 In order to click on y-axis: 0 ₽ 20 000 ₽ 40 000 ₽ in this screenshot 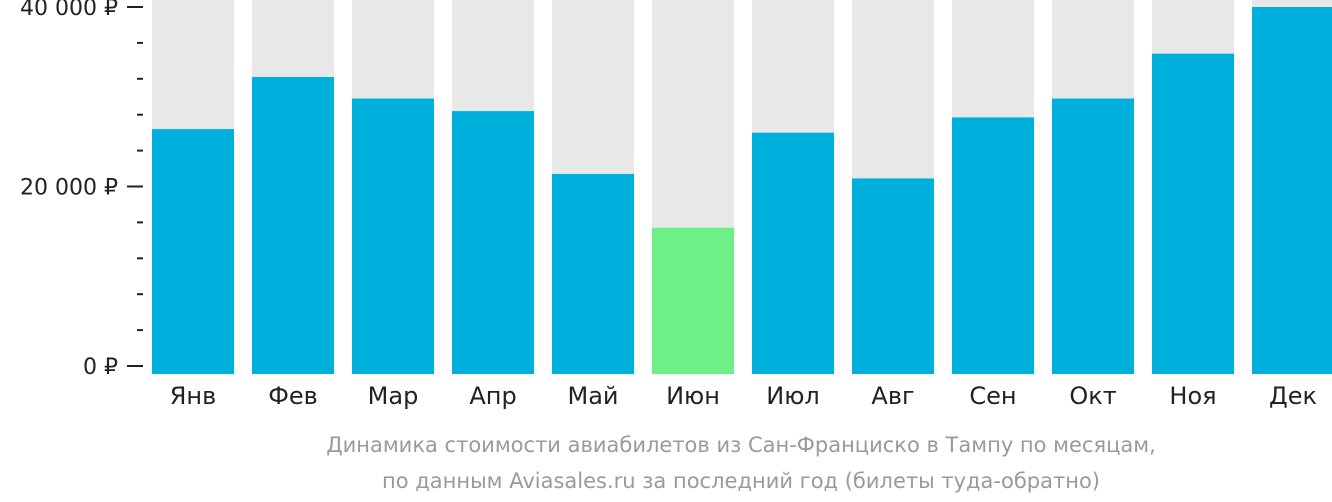, I will do `click(81, 190)`.